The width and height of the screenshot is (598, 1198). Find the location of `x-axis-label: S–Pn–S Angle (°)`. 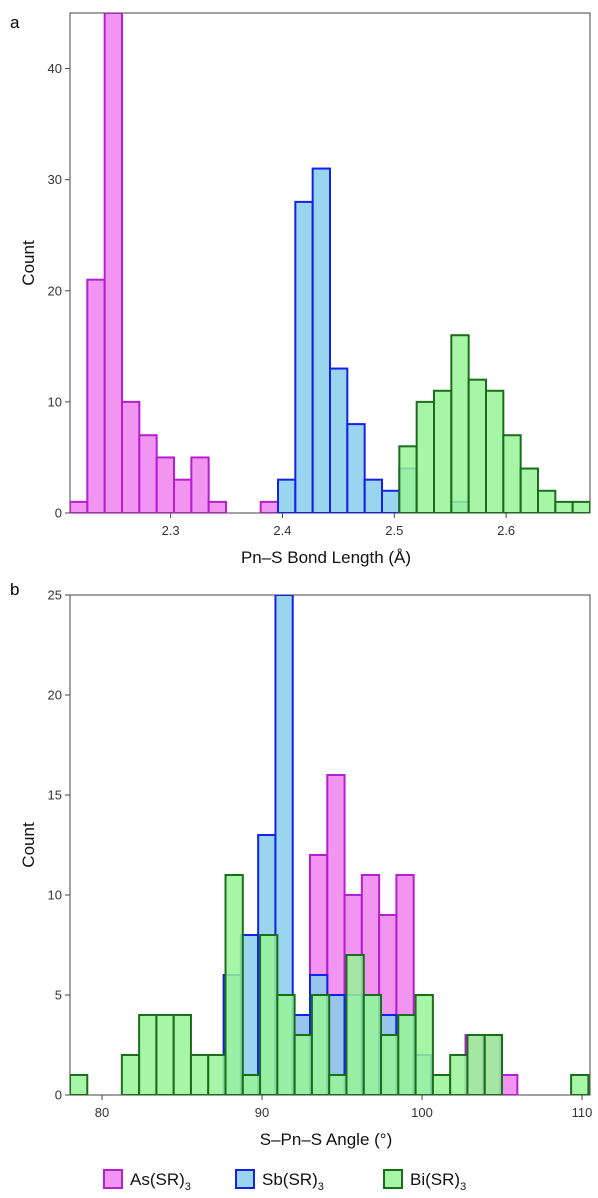

x-axis-label: S–Pn–S Angle (°) is located at coordinates (326, 1139).